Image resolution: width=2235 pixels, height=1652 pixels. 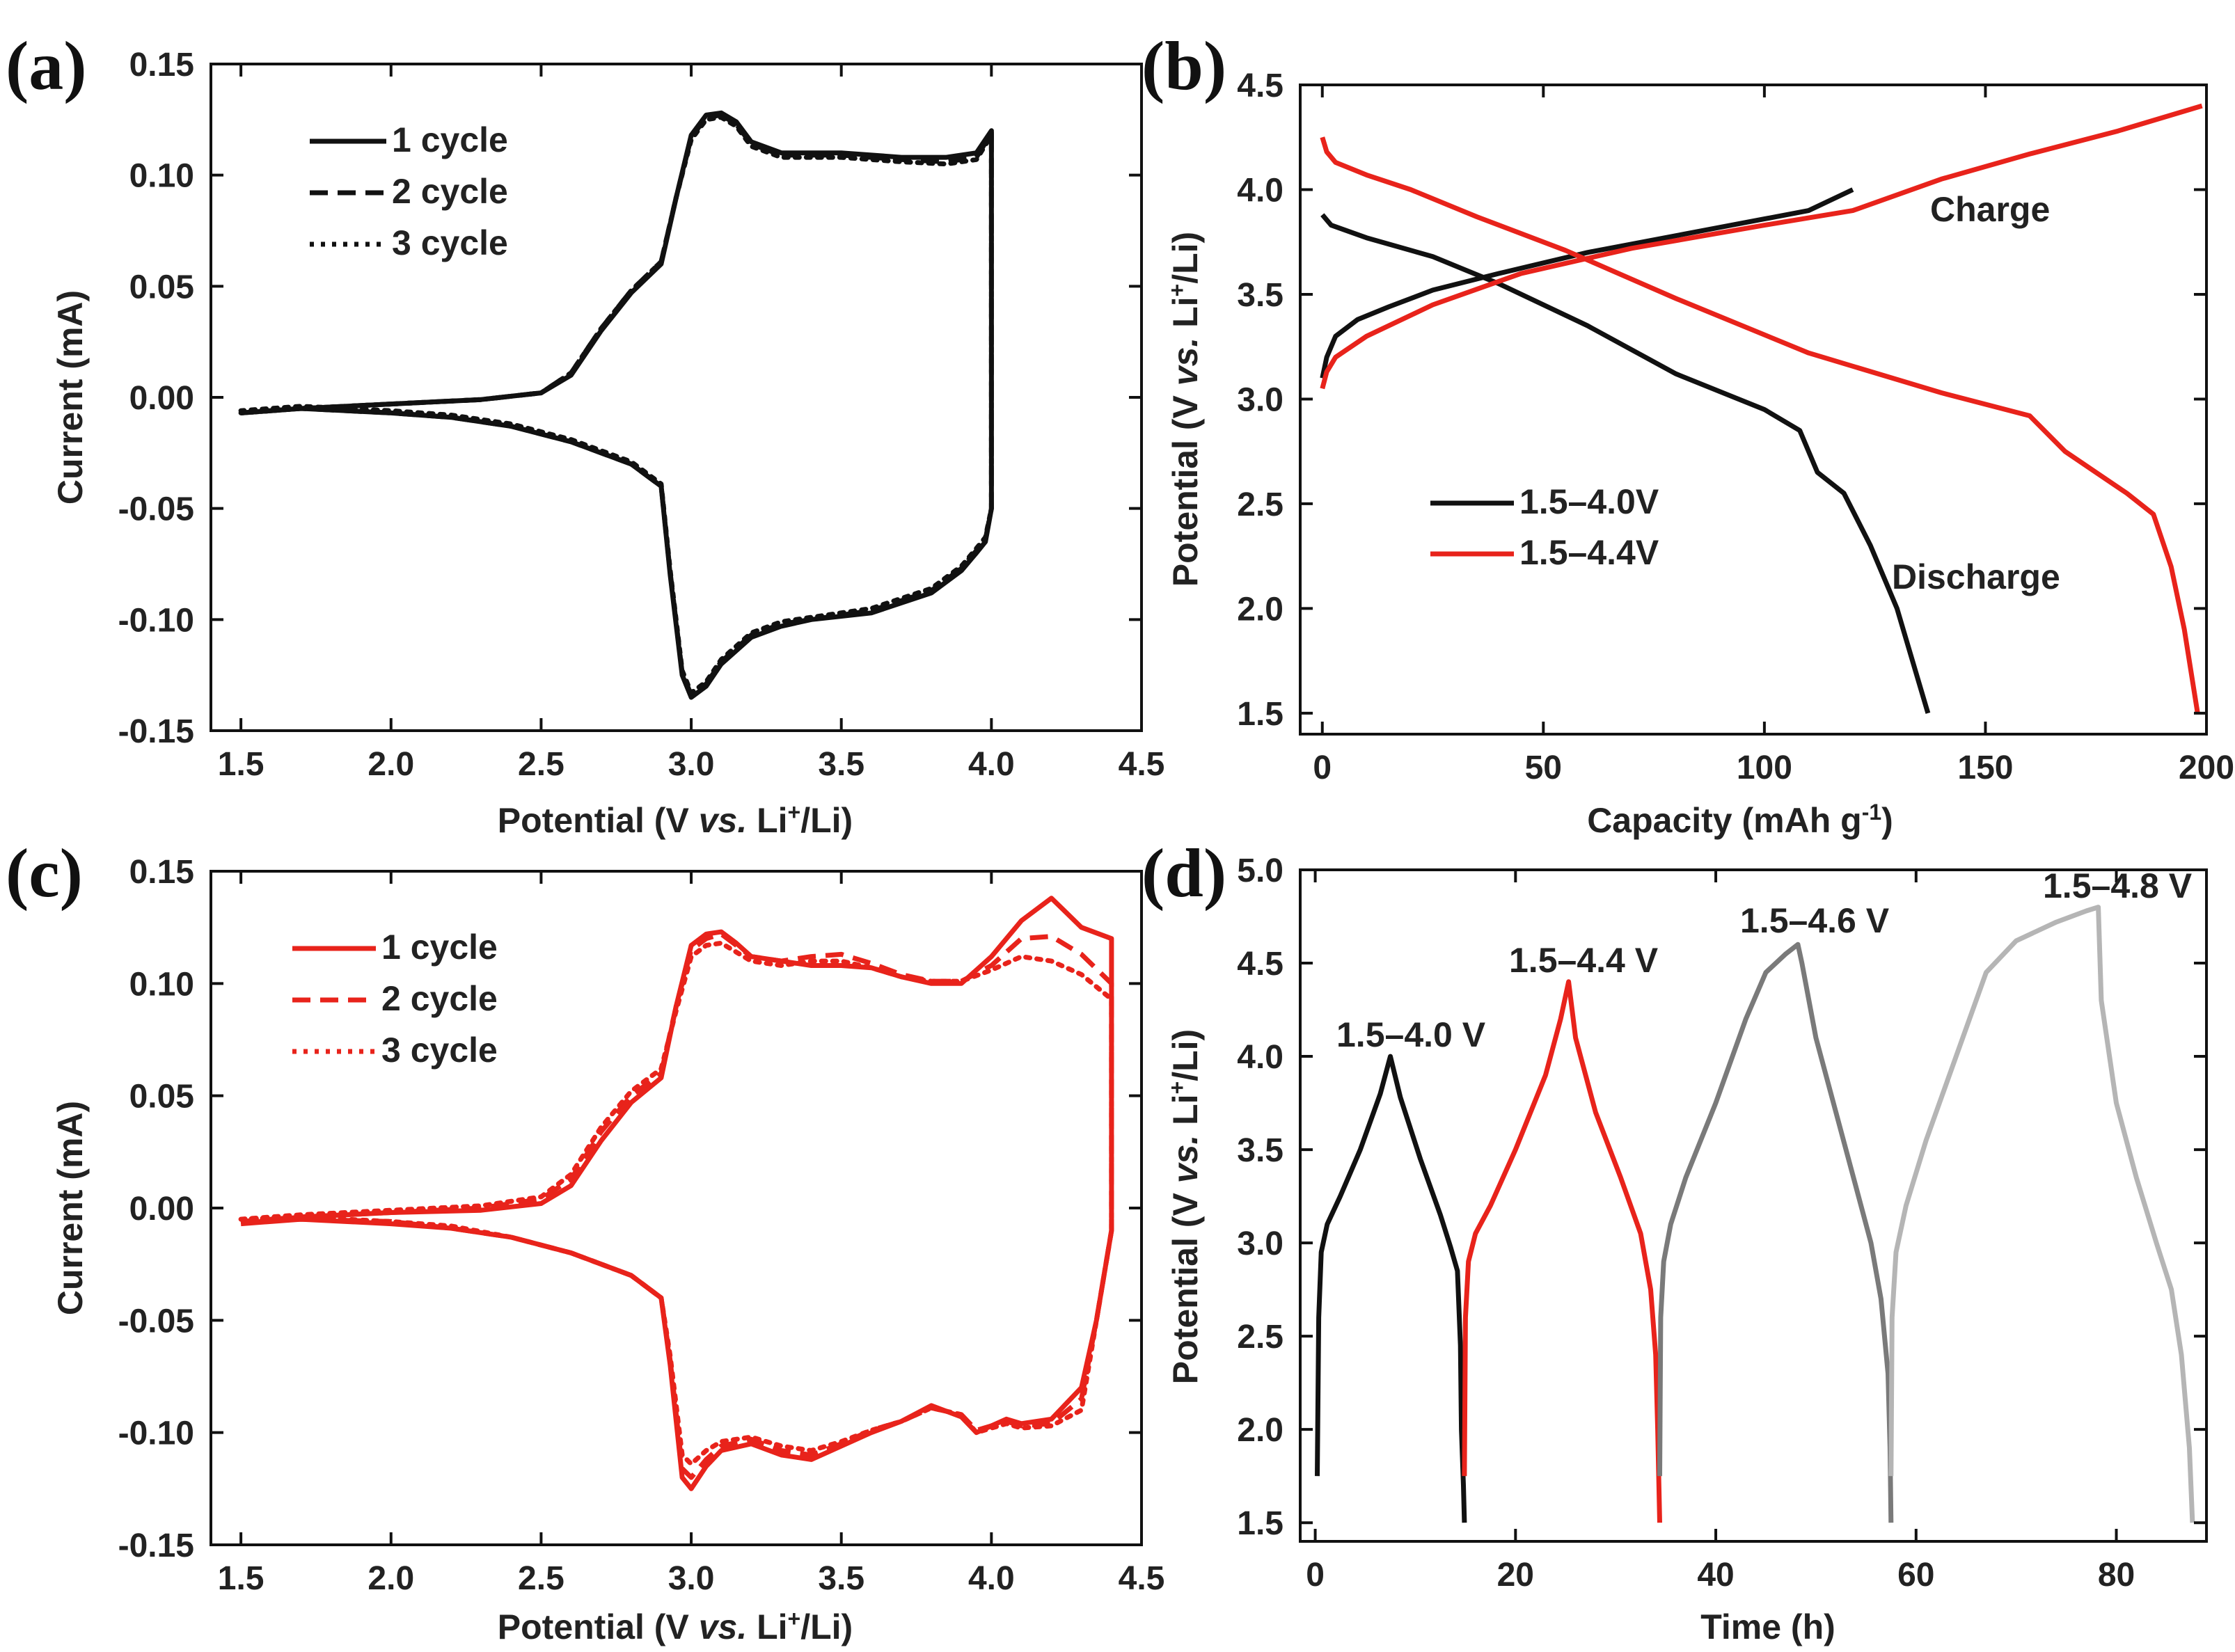 I want to click on series-line-1.5-4.0v, so click(x=1587, y=283).